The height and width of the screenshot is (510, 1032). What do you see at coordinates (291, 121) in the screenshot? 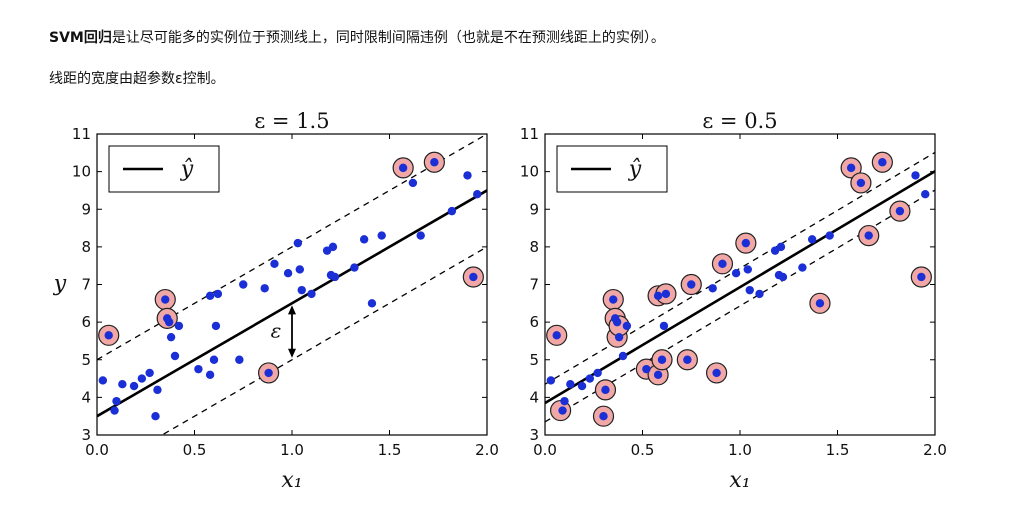
I see `chart-title: ε = 1.5` at bounding box center [291, 121].